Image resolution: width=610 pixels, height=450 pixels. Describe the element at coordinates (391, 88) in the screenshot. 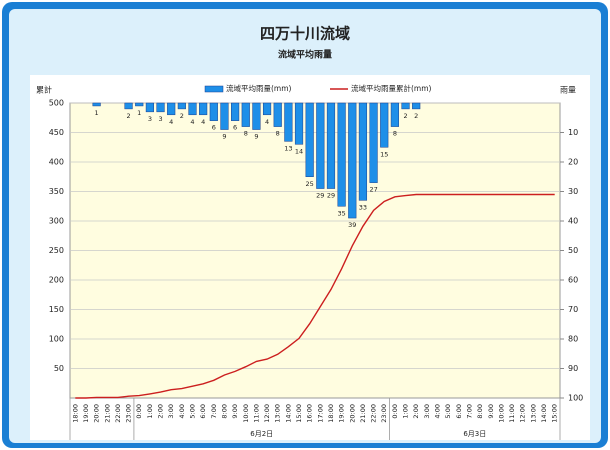

I see `legend-label: 流域平均雨量累計(mm)` at that location.